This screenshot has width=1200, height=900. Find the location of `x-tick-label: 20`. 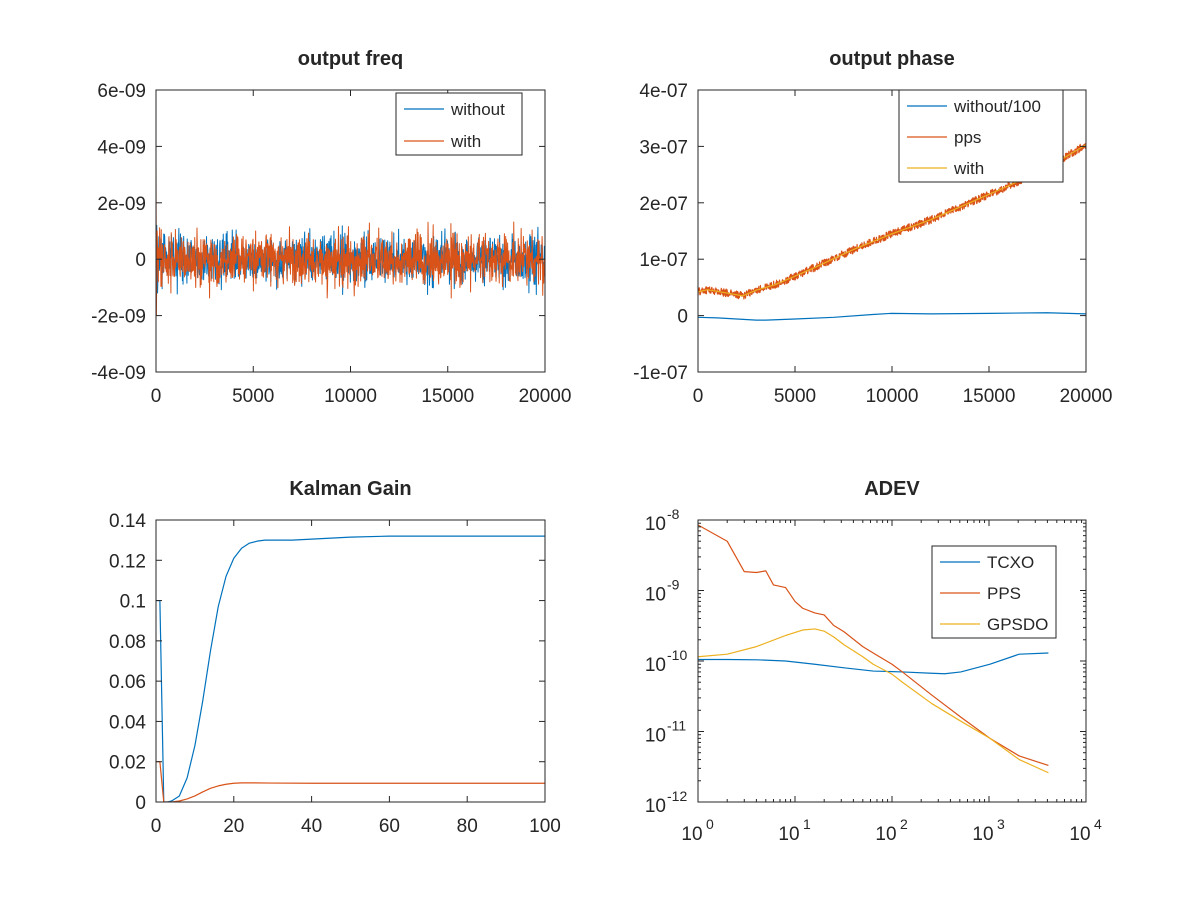

x-tick-label: 20 is located at coordinates (233, 826).